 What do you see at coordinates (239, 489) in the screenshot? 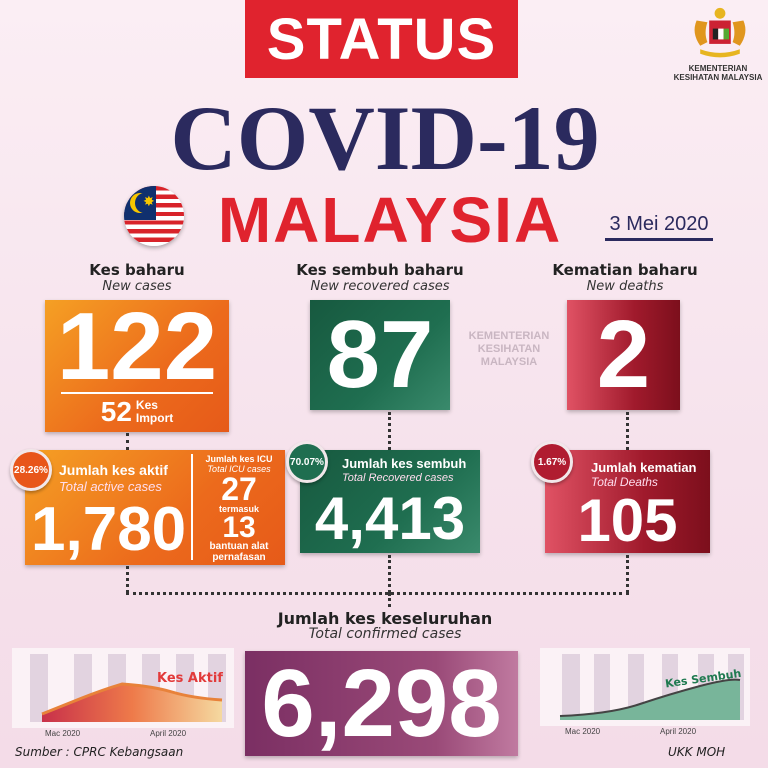
I see `icu-value: 27` at bounding box center [239, 489].